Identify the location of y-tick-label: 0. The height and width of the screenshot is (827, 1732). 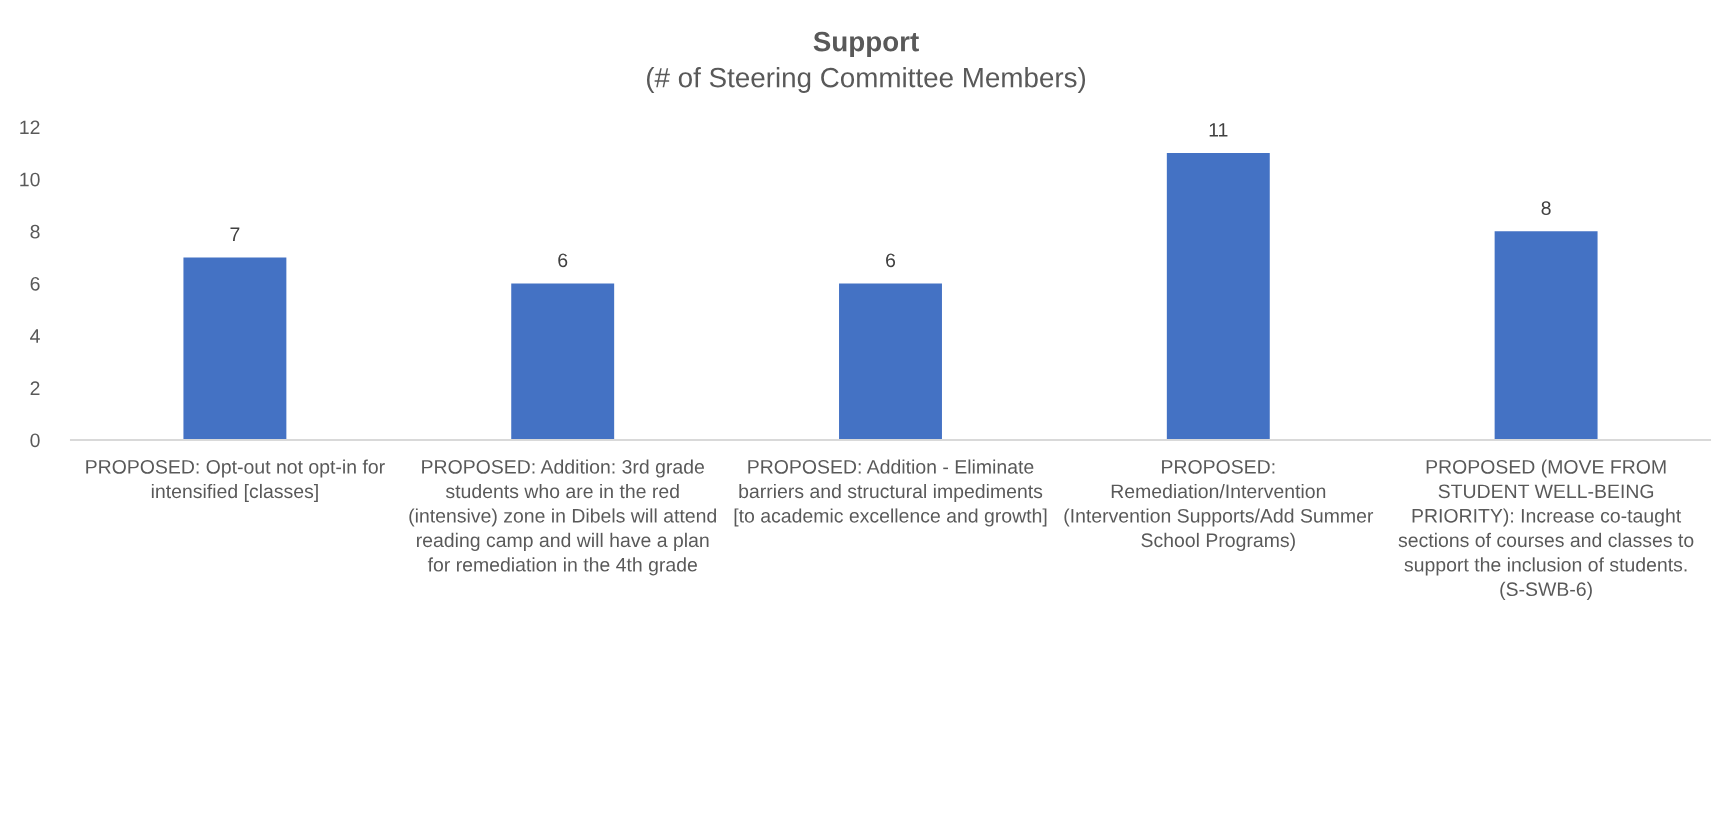
(35, 440).